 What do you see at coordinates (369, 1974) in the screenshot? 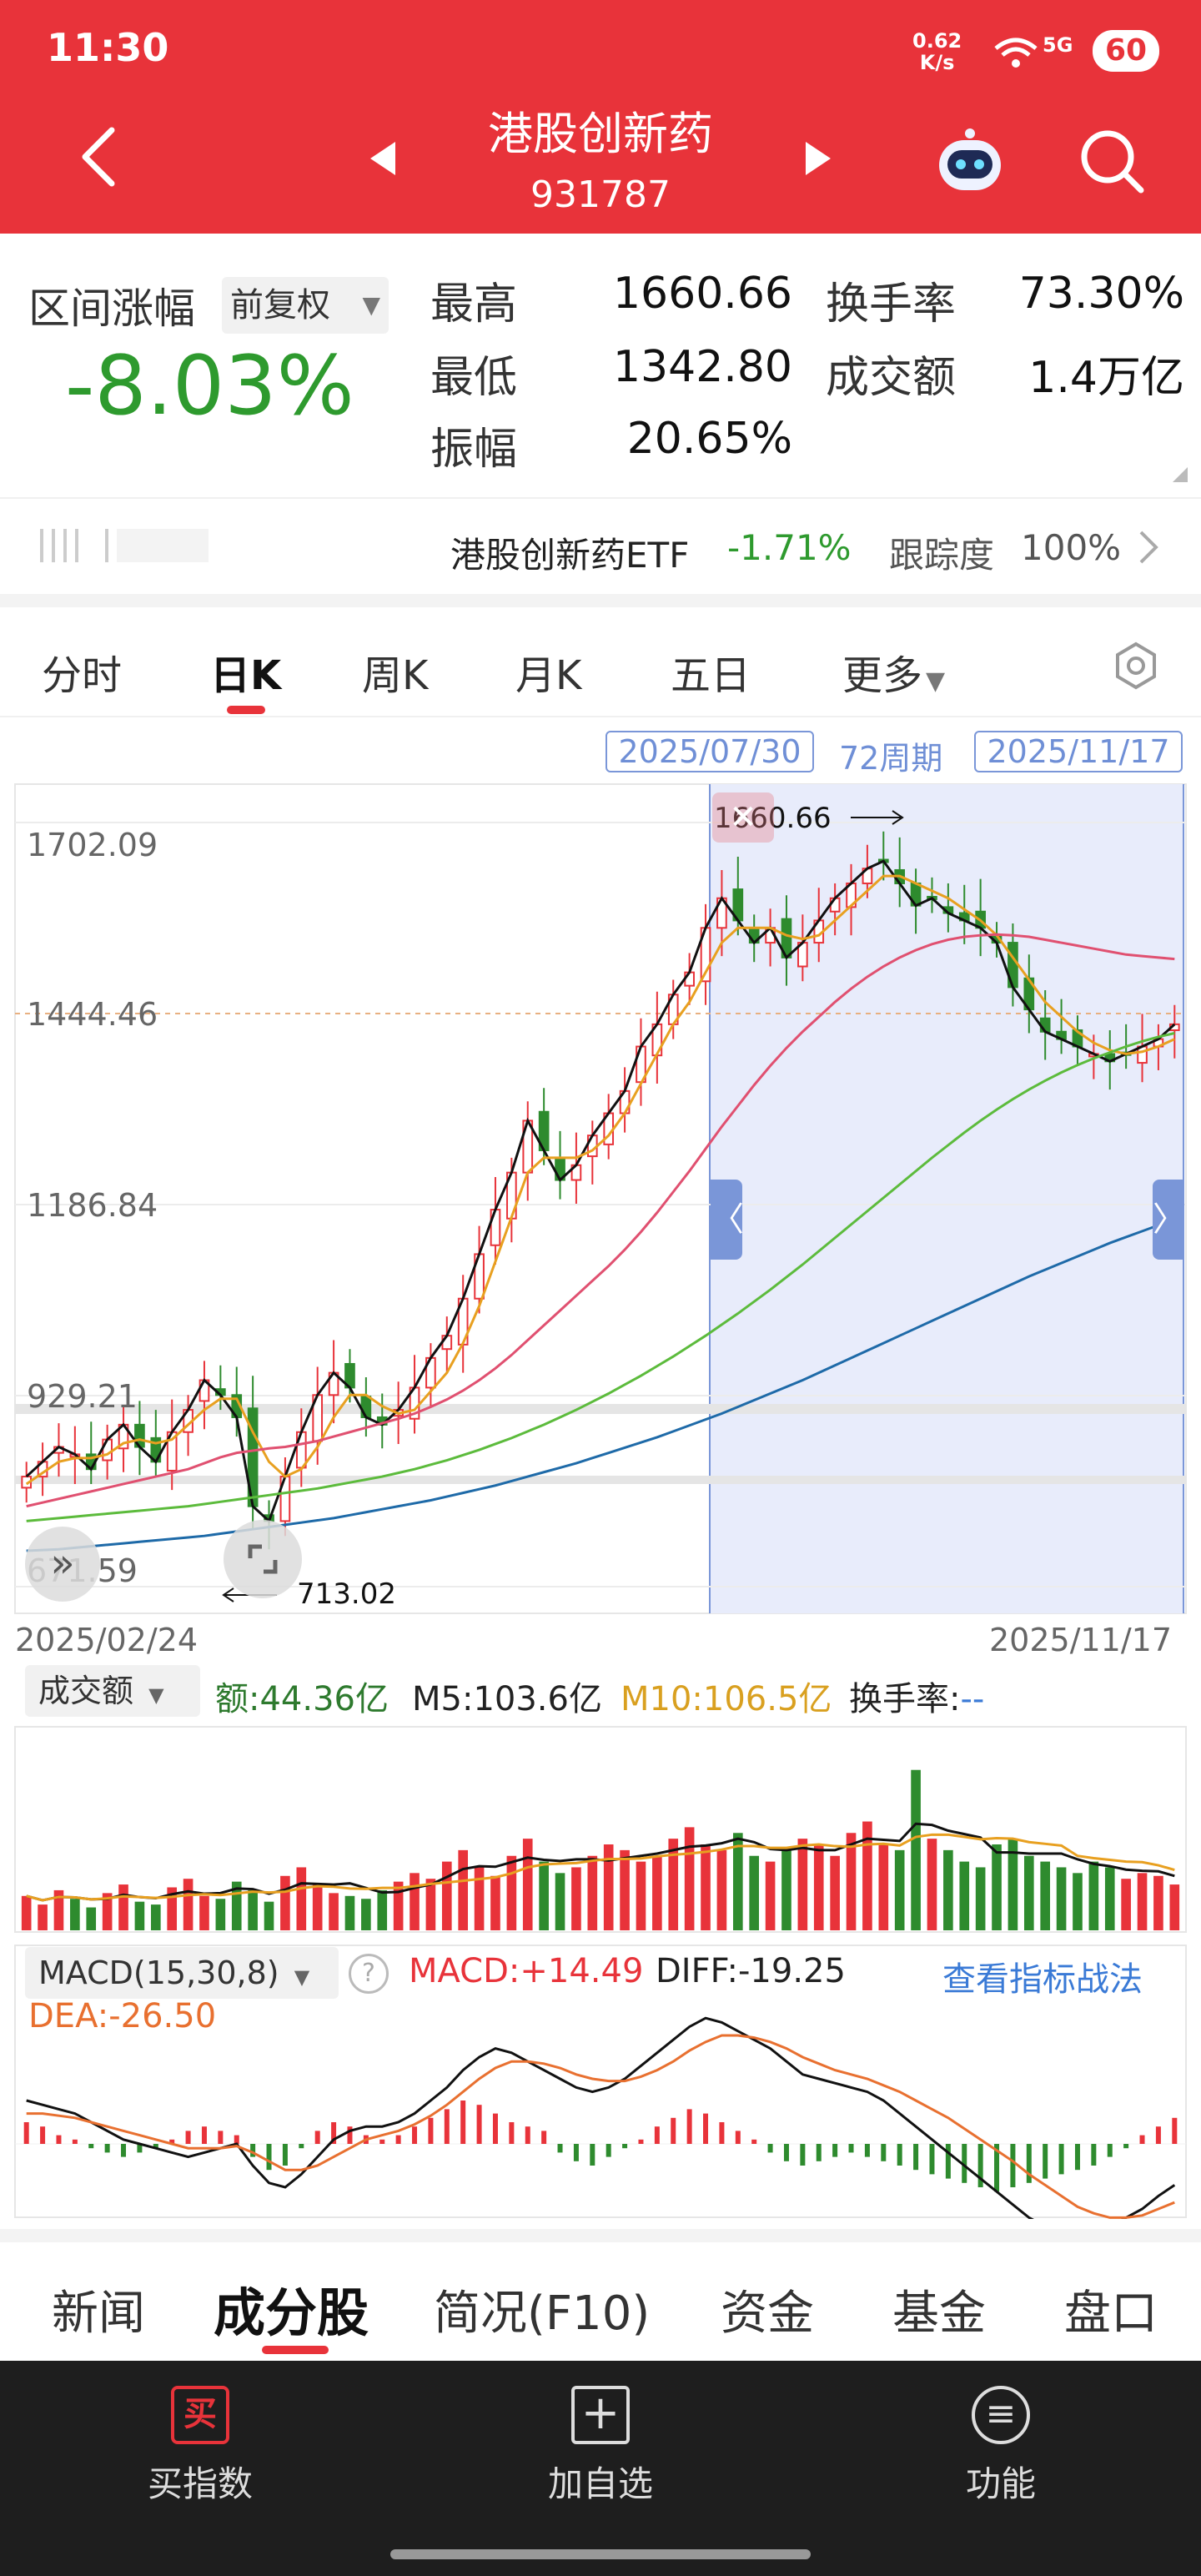
I see `help-icon: ?` at bounding box center [369, 1974].